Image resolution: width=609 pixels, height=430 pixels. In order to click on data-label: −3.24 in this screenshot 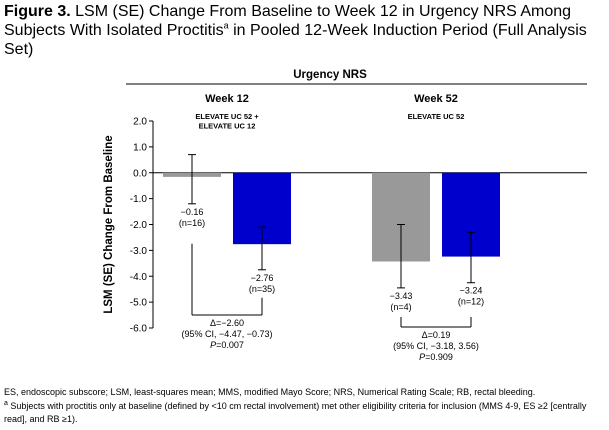, I will do `click(471, 291)`.